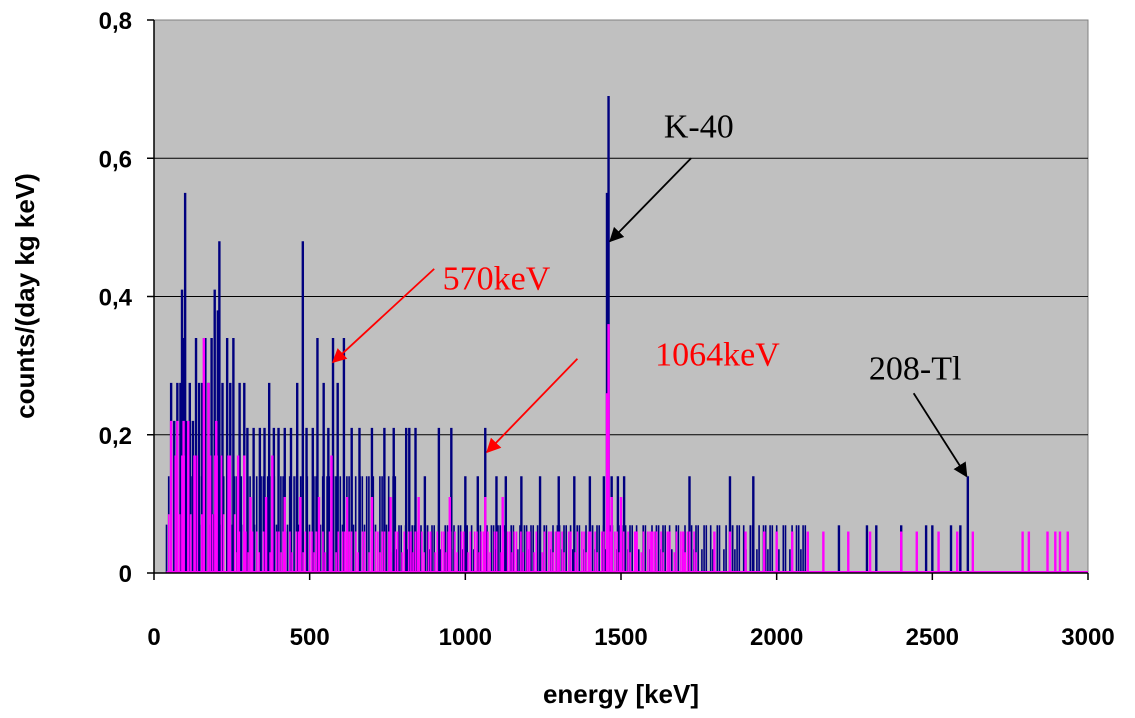 The image size is (1135, 718). What do you see at coordinates (310, 637) in the screenshot?
I see `x-tick-label: 500` at bounding box center [310, 637].